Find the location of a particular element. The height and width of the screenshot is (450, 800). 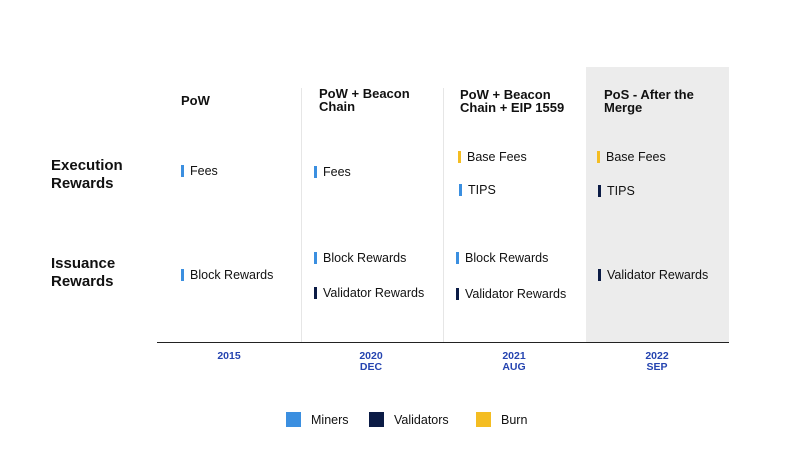

legend-label: Miners is located at coordinates (330, 419).